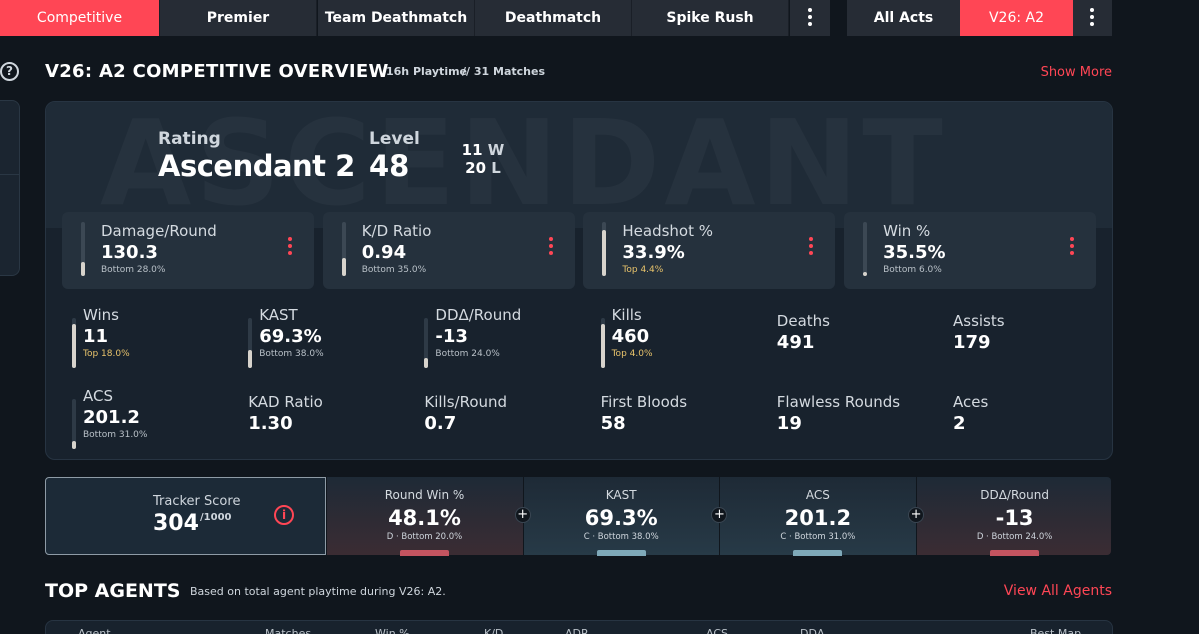 This screenshot has width=1199, height=634. I want to click on column-header: Agent, so click(94, 630).